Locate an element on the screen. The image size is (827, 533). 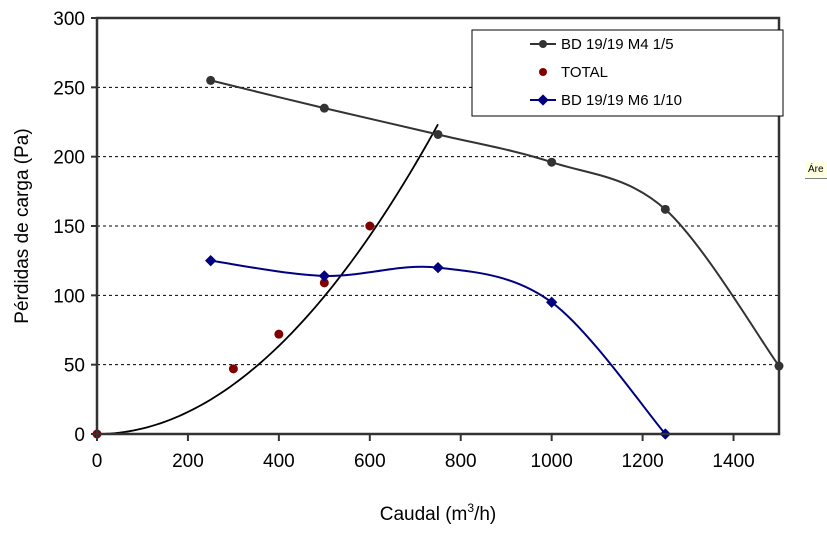
legend-entry-total: TOTAL is located at coordinates (573, 72).